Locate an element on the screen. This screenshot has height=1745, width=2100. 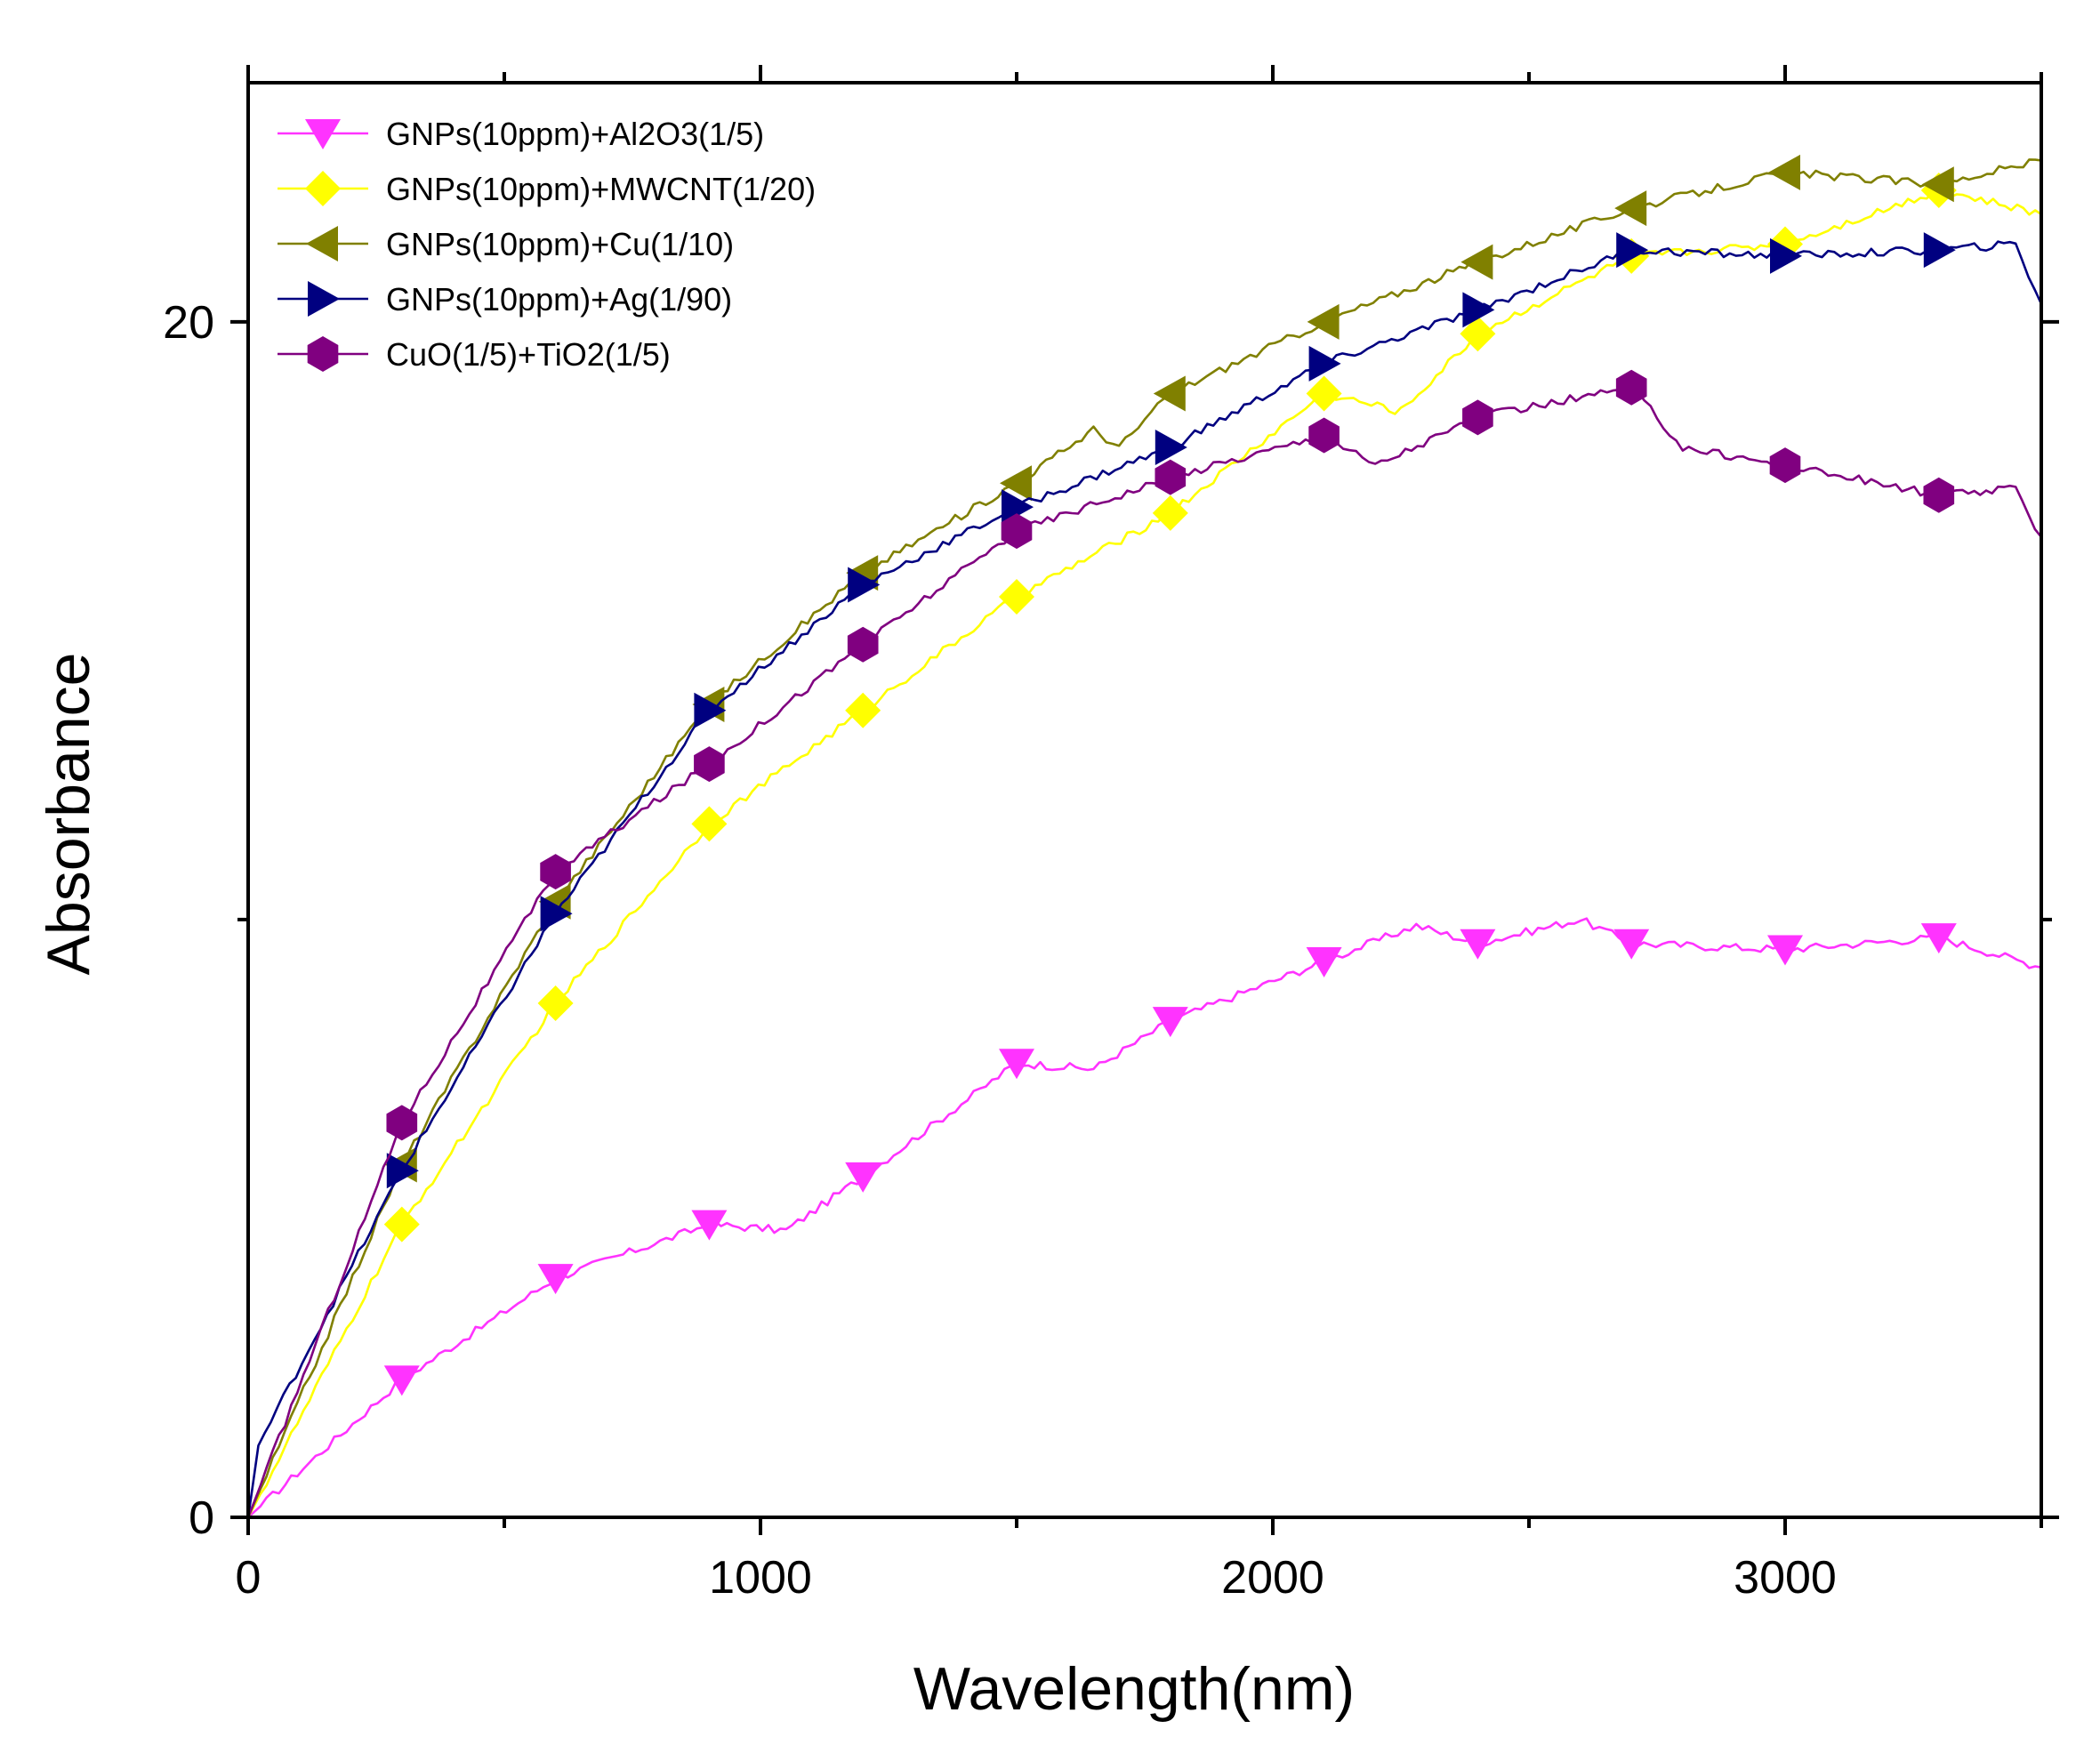
legend-label: GNPs(10ppm)+Al2O3(1/5) is located at coordinates (575, 134).